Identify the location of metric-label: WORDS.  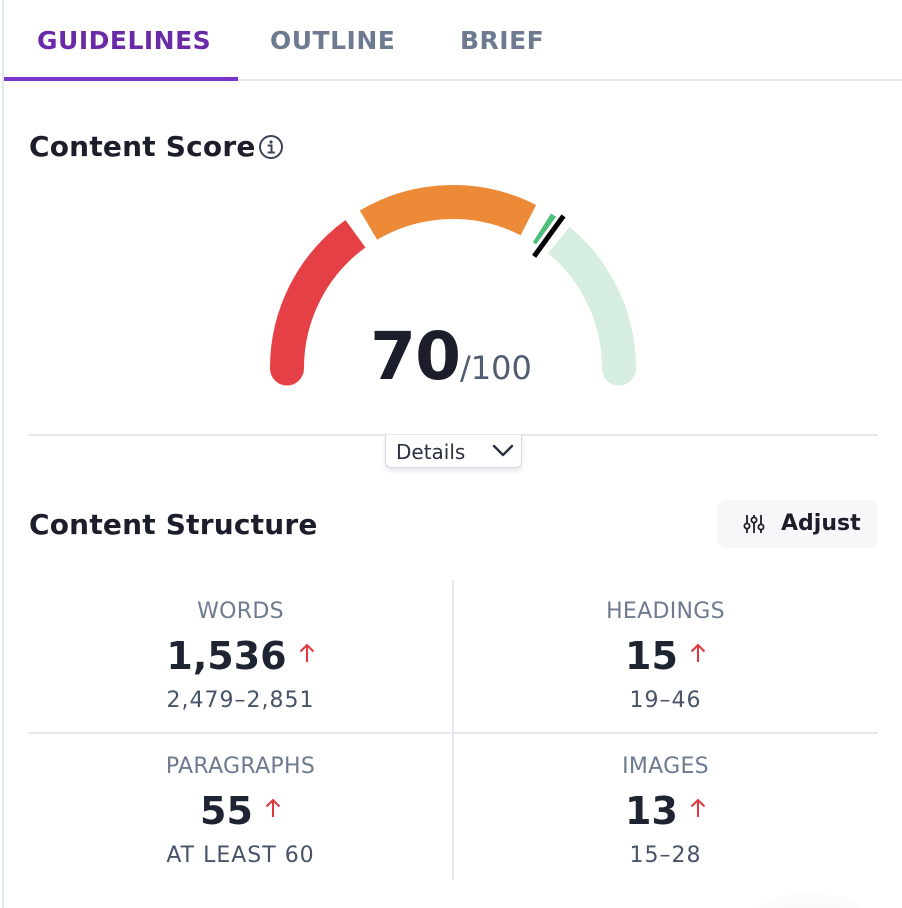
(240, 611).